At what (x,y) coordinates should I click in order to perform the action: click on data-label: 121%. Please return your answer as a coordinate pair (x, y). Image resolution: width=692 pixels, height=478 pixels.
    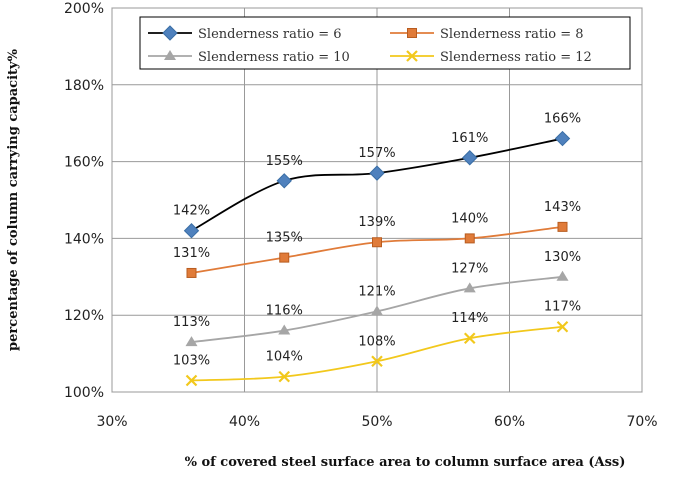
    Looking at the image, I should click on (376, 291).